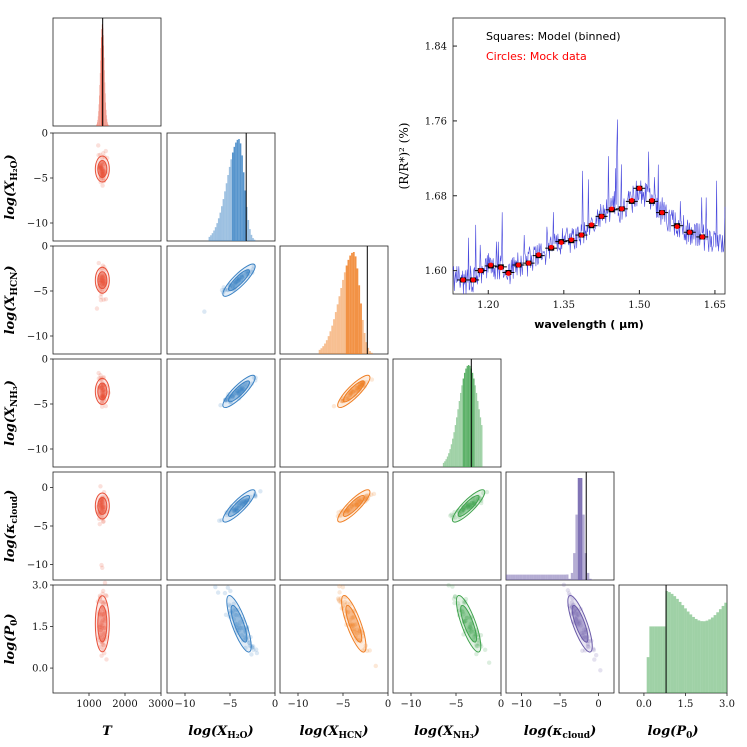  What do you see at coordinates (40, 527) in the screenshot?
I see `y-tick-label: −5` at bounding box center [40, 527].